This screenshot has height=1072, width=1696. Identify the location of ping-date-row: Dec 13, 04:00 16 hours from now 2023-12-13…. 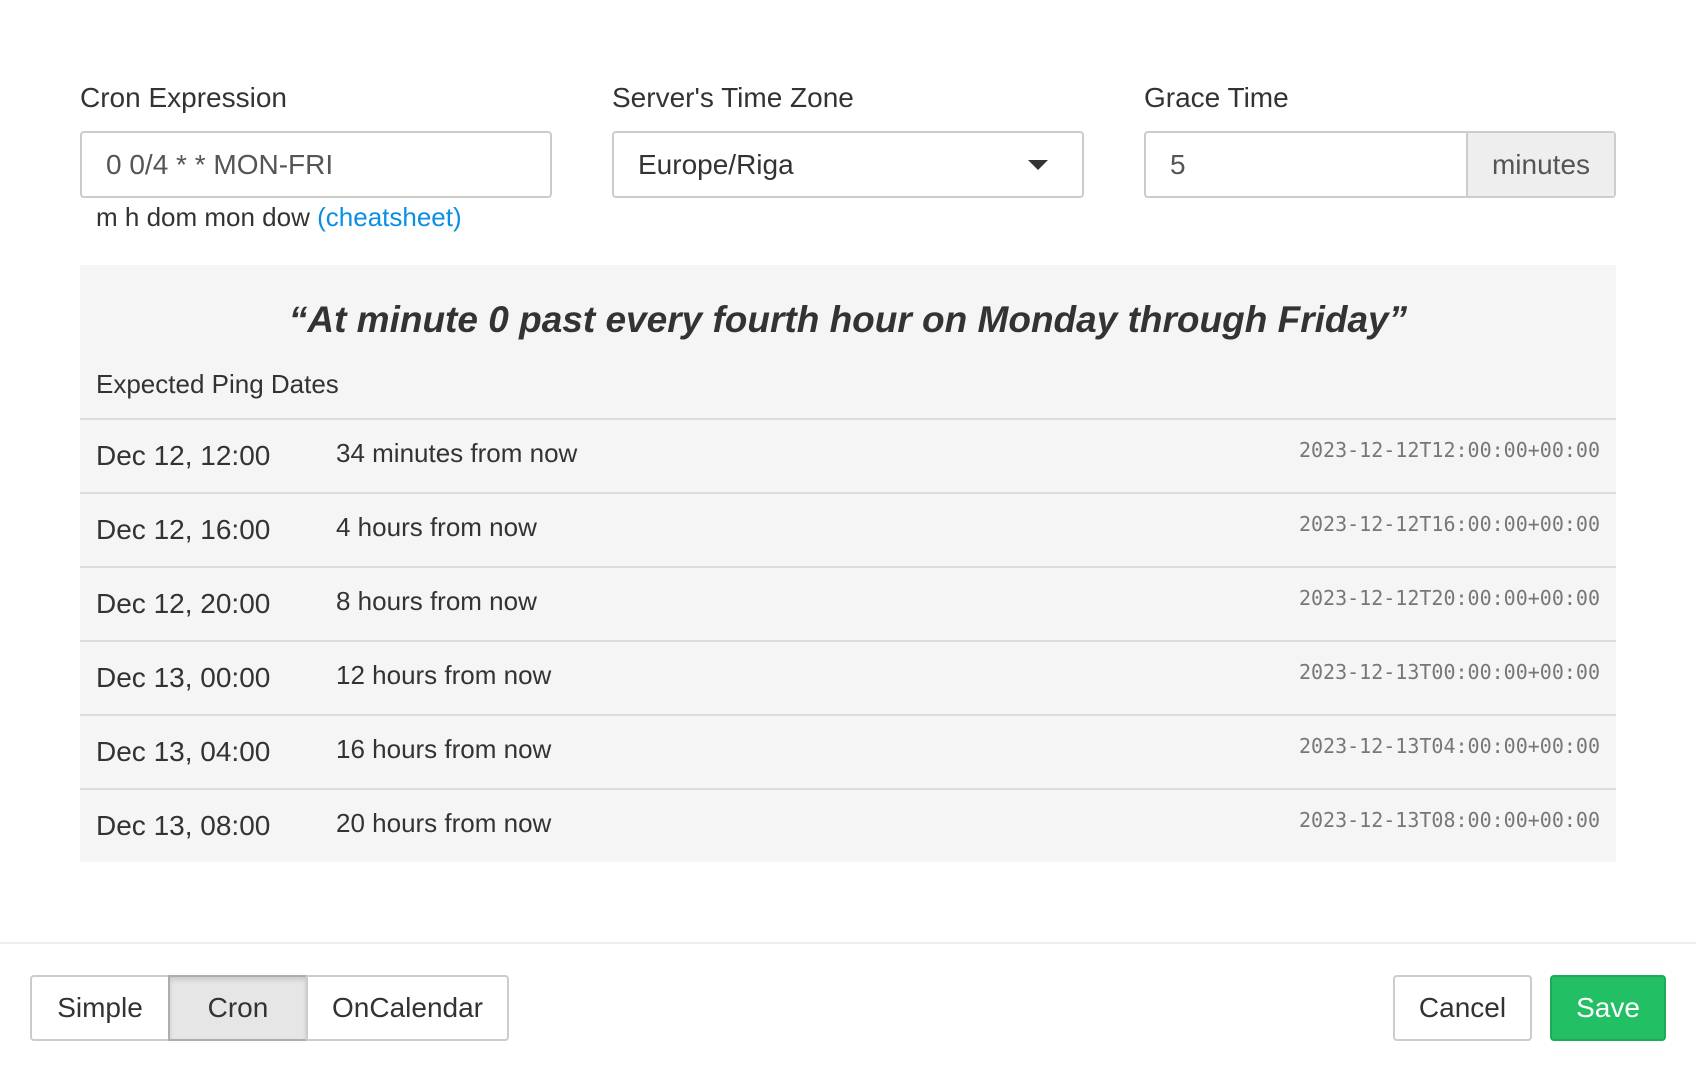
(848, 751).